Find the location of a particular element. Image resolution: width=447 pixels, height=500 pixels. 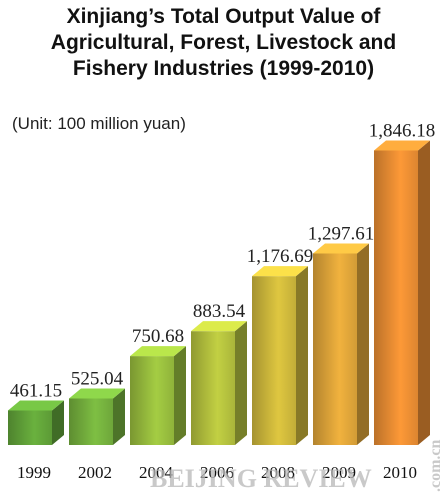

x-tick-label: 2010 is located at coordinates (400, 472).